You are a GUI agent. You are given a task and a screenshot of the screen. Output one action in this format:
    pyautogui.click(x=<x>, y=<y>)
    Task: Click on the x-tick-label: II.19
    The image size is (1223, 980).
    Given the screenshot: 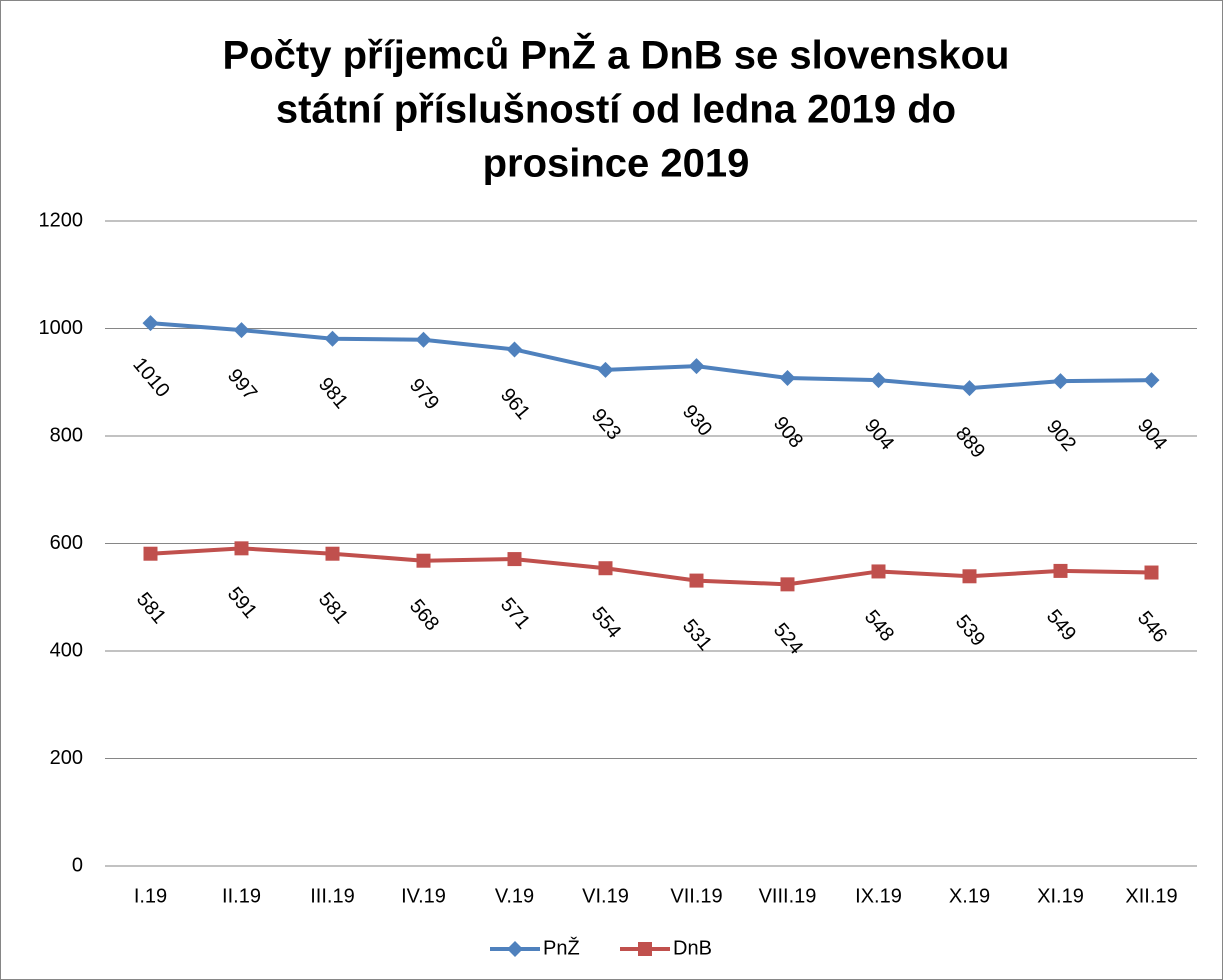 What is the action you would take?
    pyautogui.click(x=241, y=896)
    